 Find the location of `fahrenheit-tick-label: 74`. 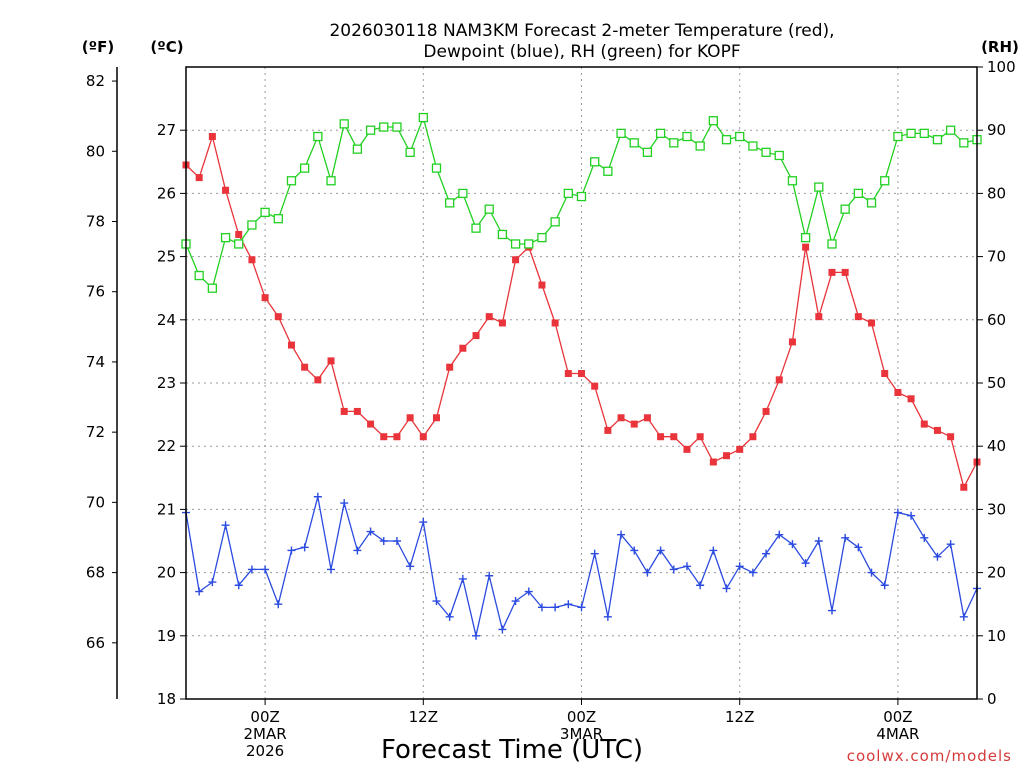

fahrenheit-tick-label: 74 is located at coordinates (95, 362).